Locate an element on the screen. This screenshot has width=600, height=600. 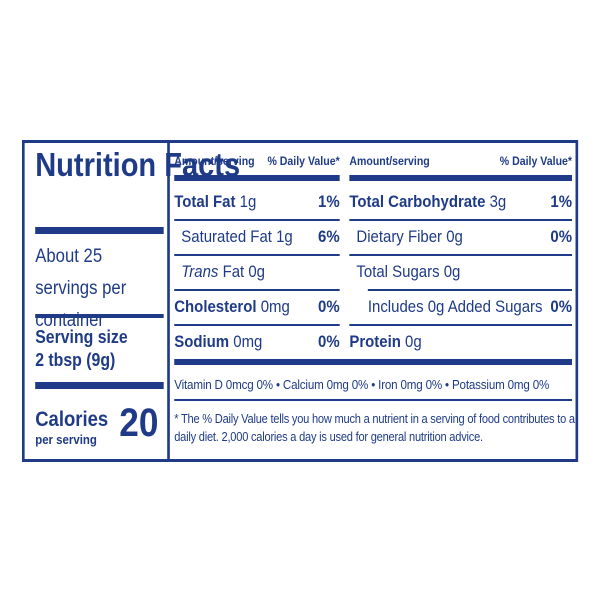
nutrient-amount: Fat 0g is located at coordinates (244, 271).